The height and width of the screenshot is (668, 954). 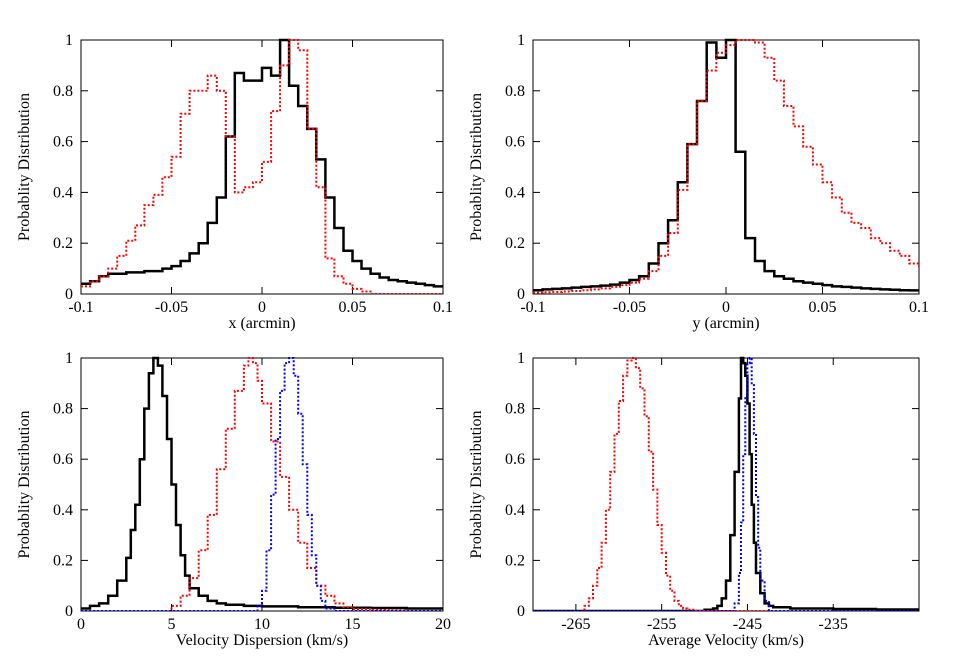 What do you see at coordinates (353, 624) in the screenshot?
I see `x-tick-label: 15` at bounding box center [353, 624].